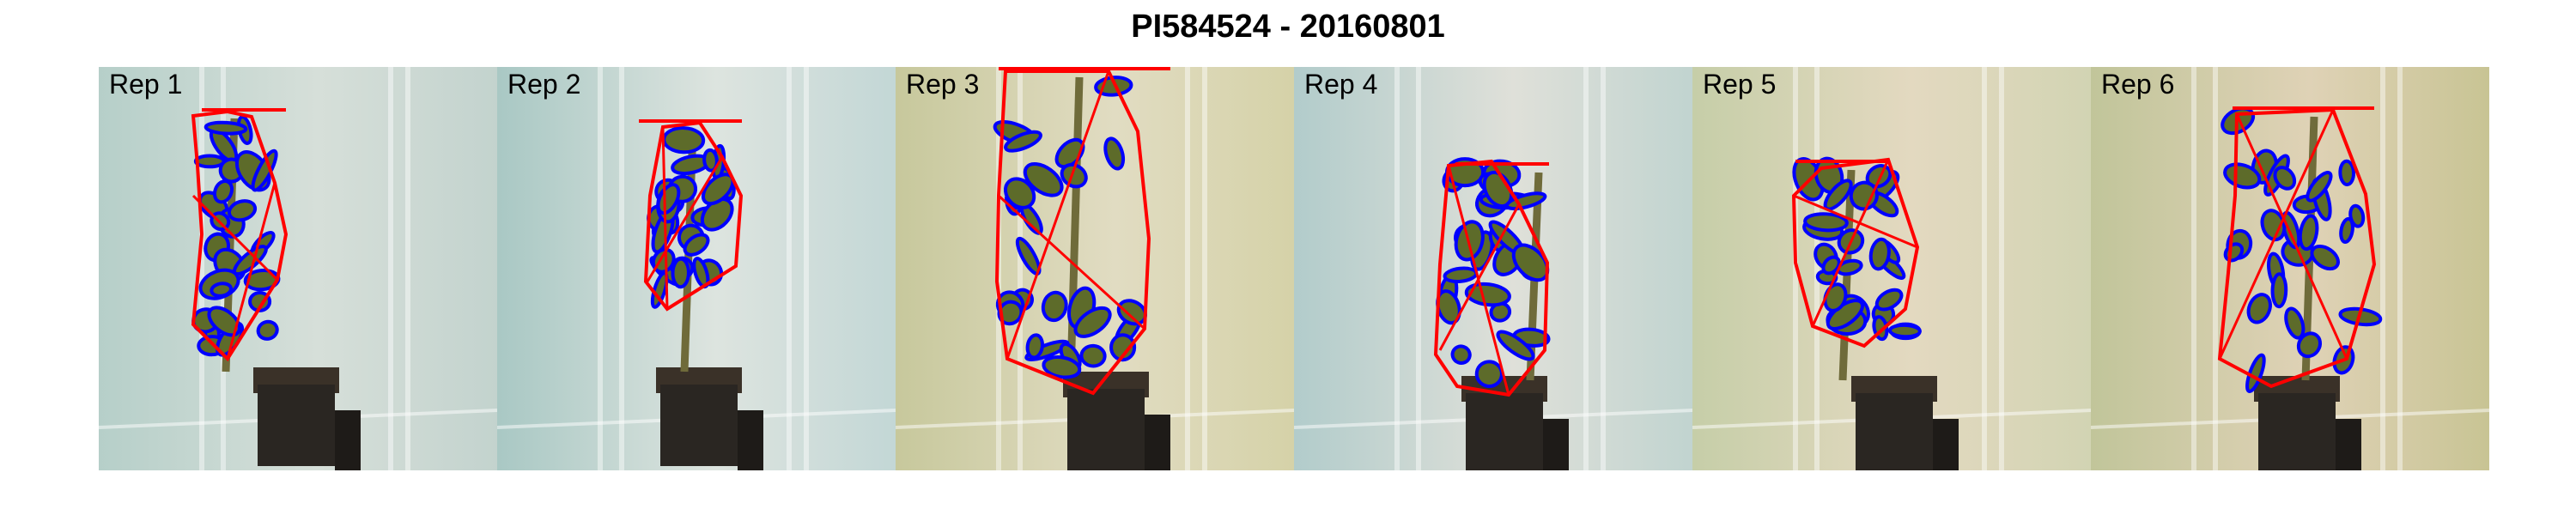 The width and height of the screenshot is (2576, 515). Describe the element at coordinates (544, 84) in the screenshot. I see `rep-label-2: Rep 2` at that location.